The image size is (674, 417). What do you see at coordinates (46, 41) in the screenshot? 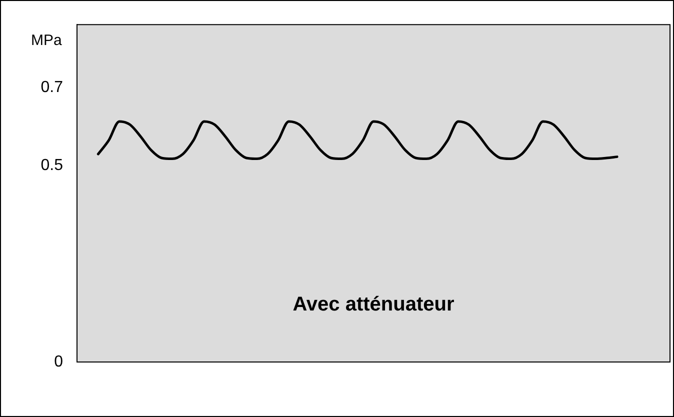
I see `y-axis-title: MPa` at bounding box center [46, 41].